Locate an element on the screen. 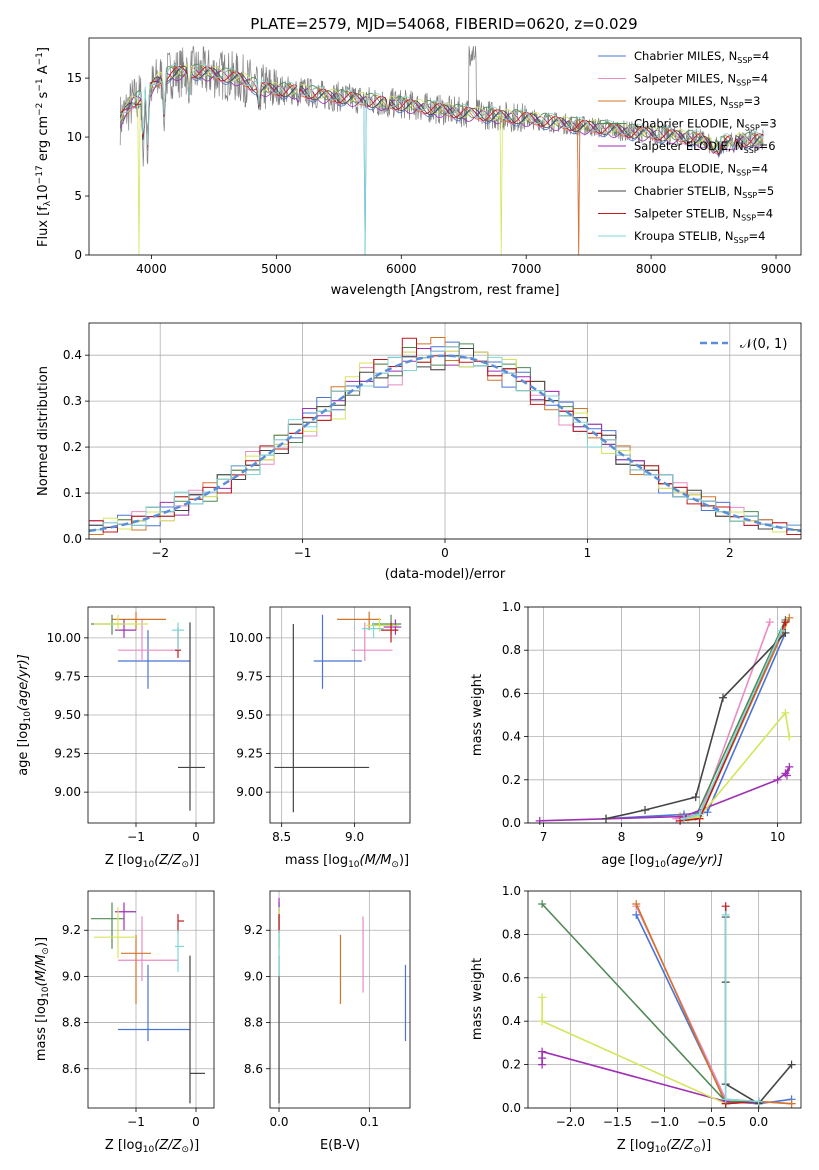 This screenshot has height=1170, width=819. x-tick-label: −0.5 is located at coordinates (711, 1122).